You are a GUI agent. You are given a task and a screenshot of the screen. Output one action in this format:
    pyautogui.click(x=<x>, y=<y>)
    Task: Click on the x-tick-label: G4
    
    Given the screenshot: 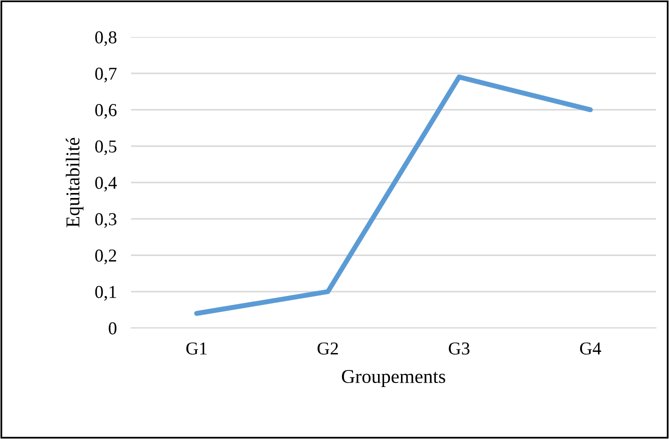 What is the action you would take?
    pyautogui.click(x=591, y=348)
    